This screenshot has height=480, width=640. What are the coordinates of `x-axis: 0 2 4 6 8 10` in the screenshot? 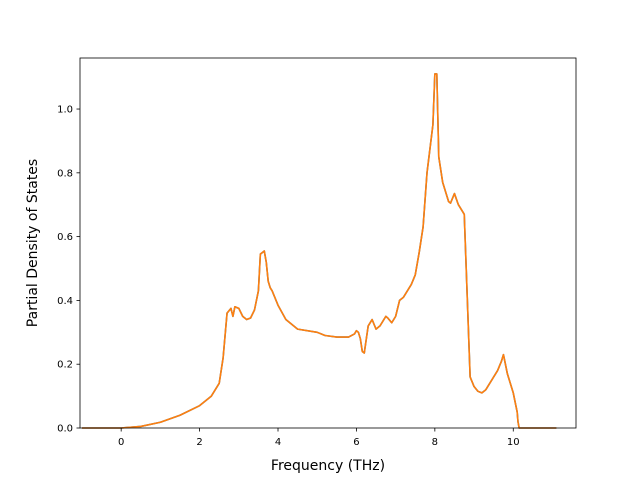 It's located at (319, 438).